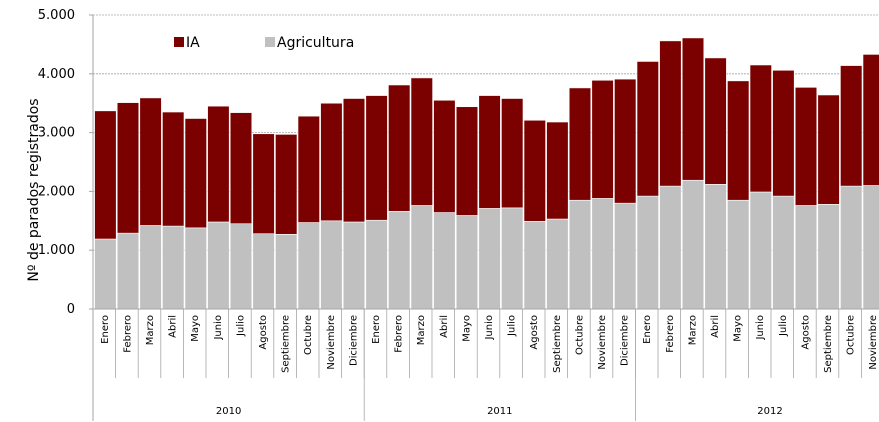 The width and height of the screenshot is (879, 422). What do you see at coordinates (193, 43) in the screenshot?
I see `legend-label: IA` at bounding box center [193, 43].